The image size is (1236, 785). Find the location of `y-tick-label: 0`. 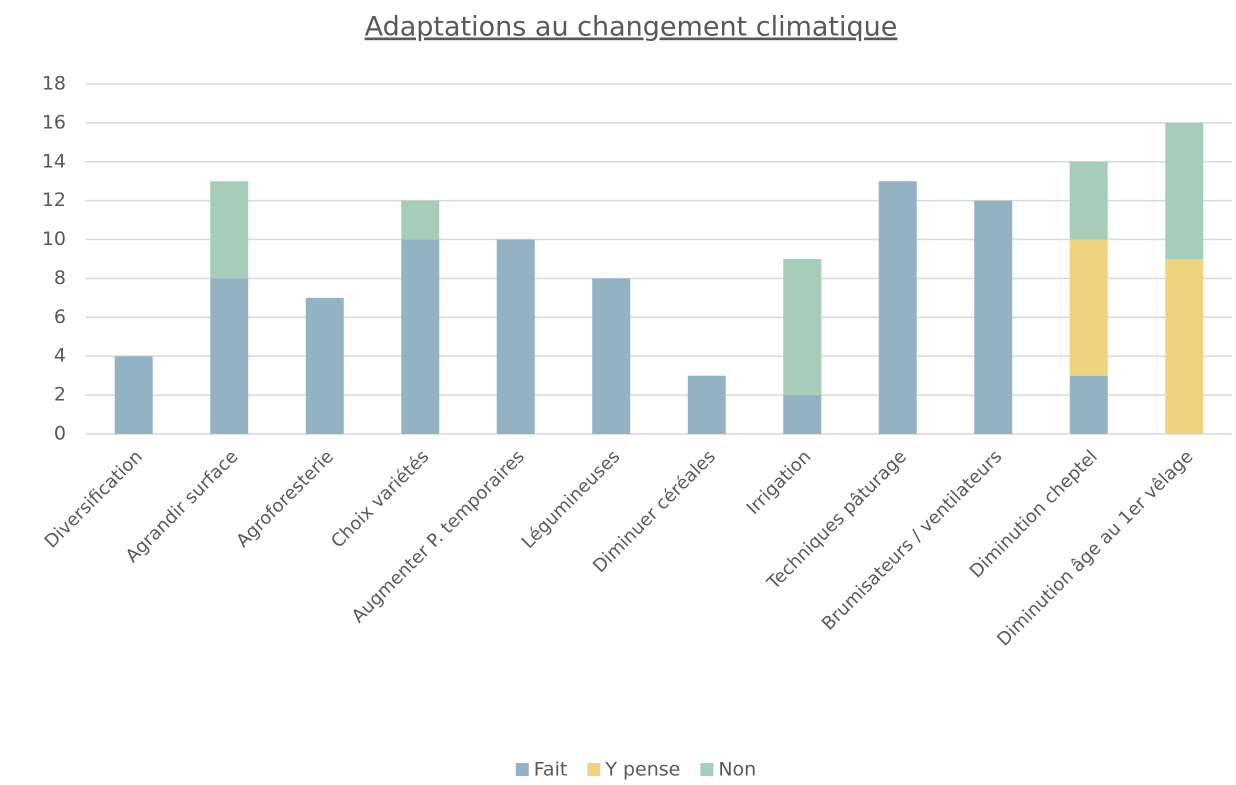

y-tick-label: 0 is located at coordinates (60, 434).